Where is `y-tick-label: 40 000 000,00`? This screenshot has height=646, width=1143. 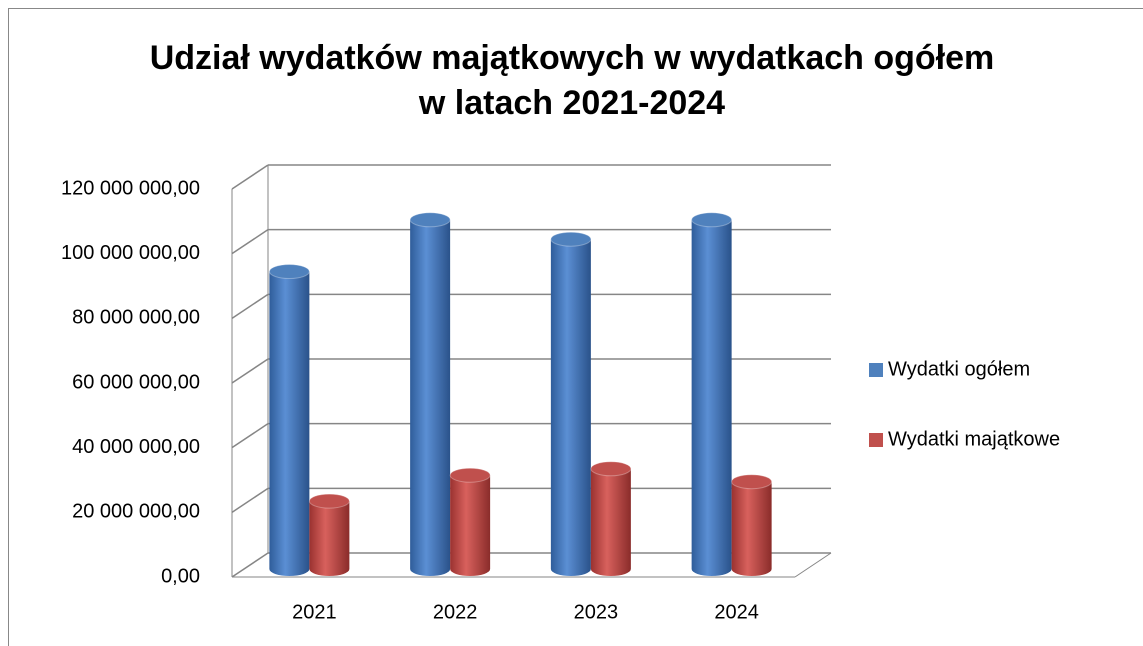
y-tick-label: 40 000 000,00 is located at coordinates (136, 447).